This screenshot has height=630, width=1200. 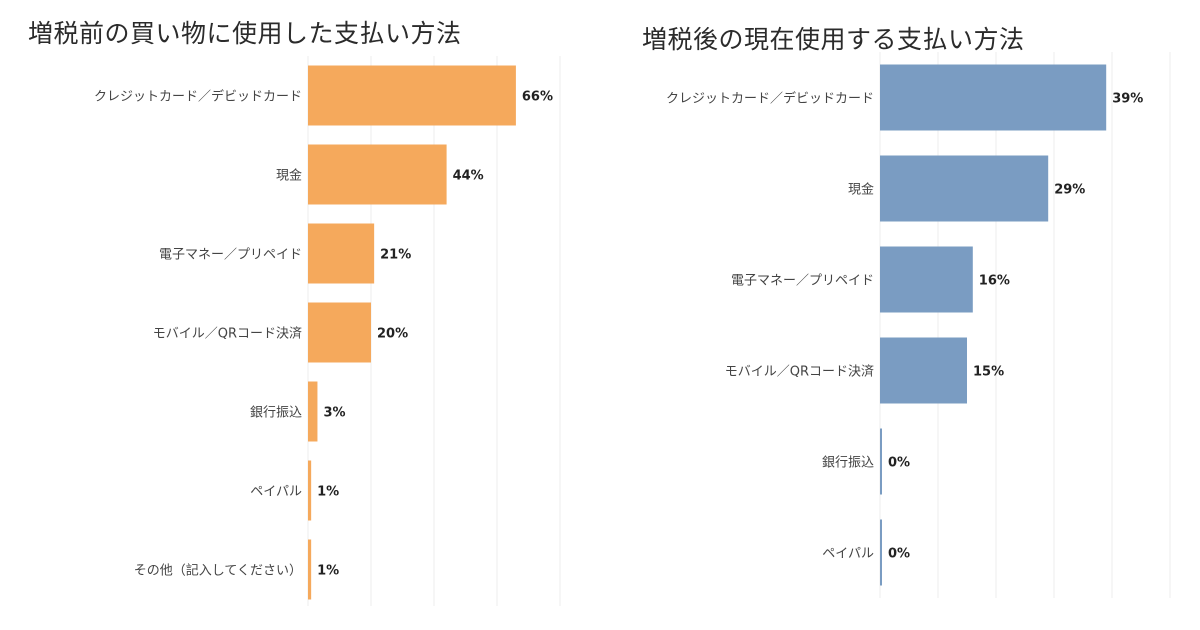 I want to click on value-label: 29%, so click(x=1069, y=190).